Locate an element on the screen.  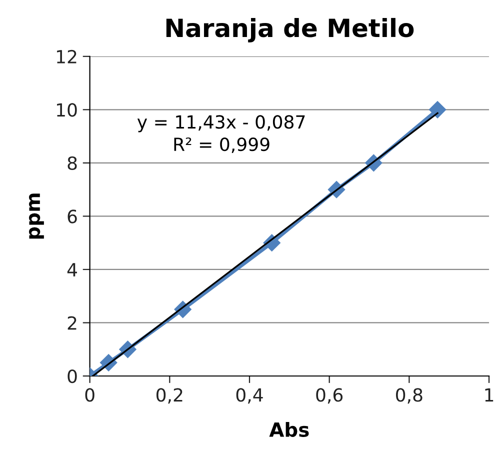
annotation: y = 11,43x - 0,087 is located at coordinates (221, 123).